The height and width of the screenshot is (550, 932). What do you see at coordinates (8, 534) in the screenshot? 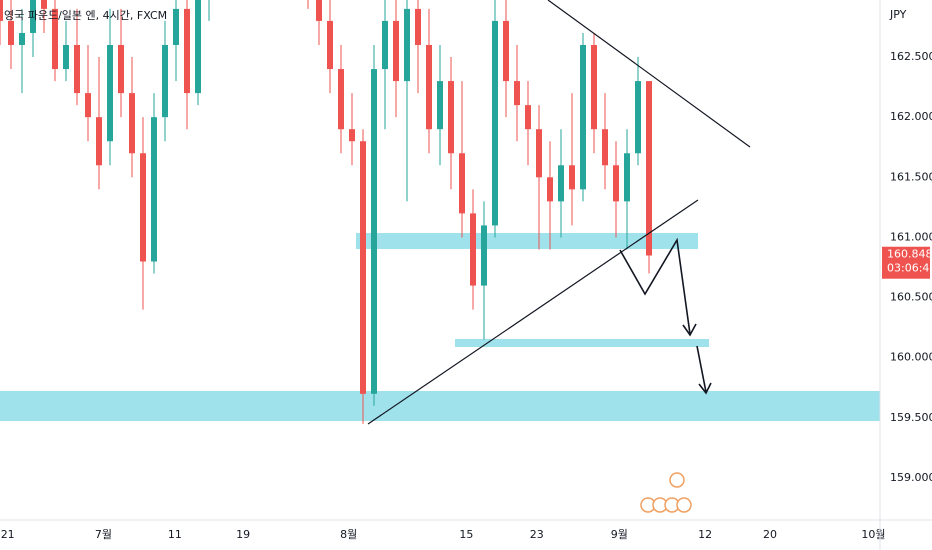
I see `x-tick-label: 21` at bounding box center [8, 534].